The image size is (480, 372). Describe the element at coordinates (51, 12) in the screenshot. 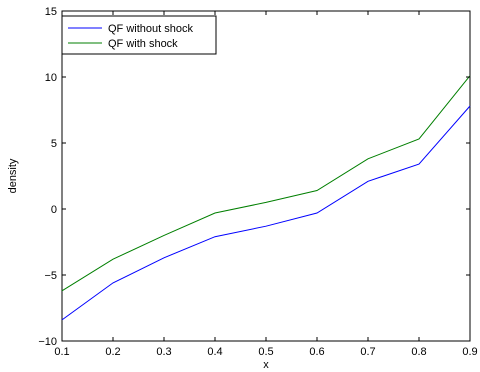

I see `y-tick-label: 15` at that location.